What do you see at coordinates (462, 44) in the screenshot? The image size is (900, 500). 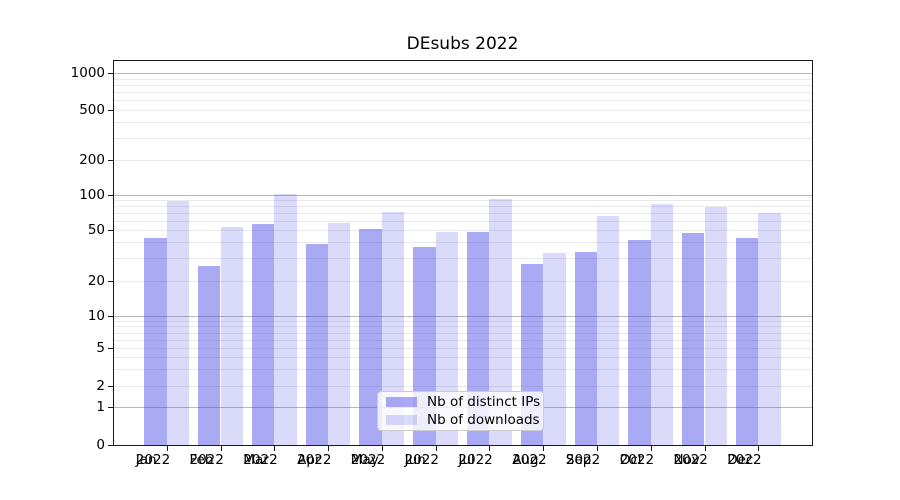 I see `chart-title: DEsubs 2022` at bounding box center [462, 44].